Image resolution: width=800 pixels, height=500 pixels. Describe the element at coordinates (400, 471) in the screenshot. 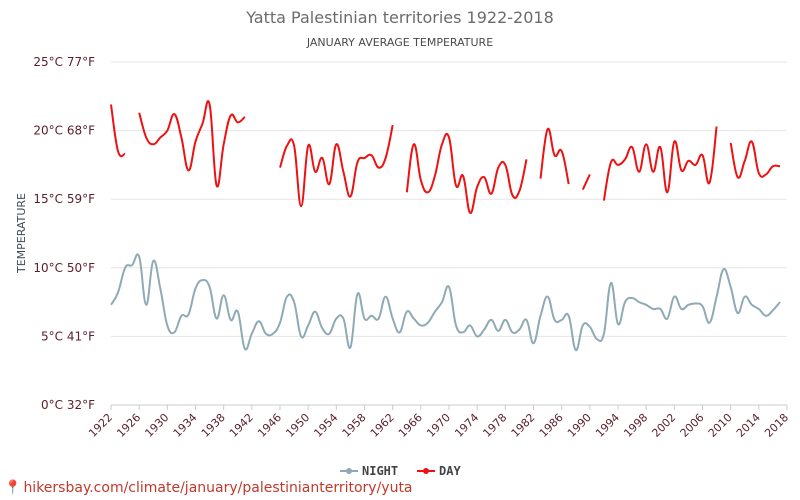

I see `legend: NIGHT DAY` at that location.